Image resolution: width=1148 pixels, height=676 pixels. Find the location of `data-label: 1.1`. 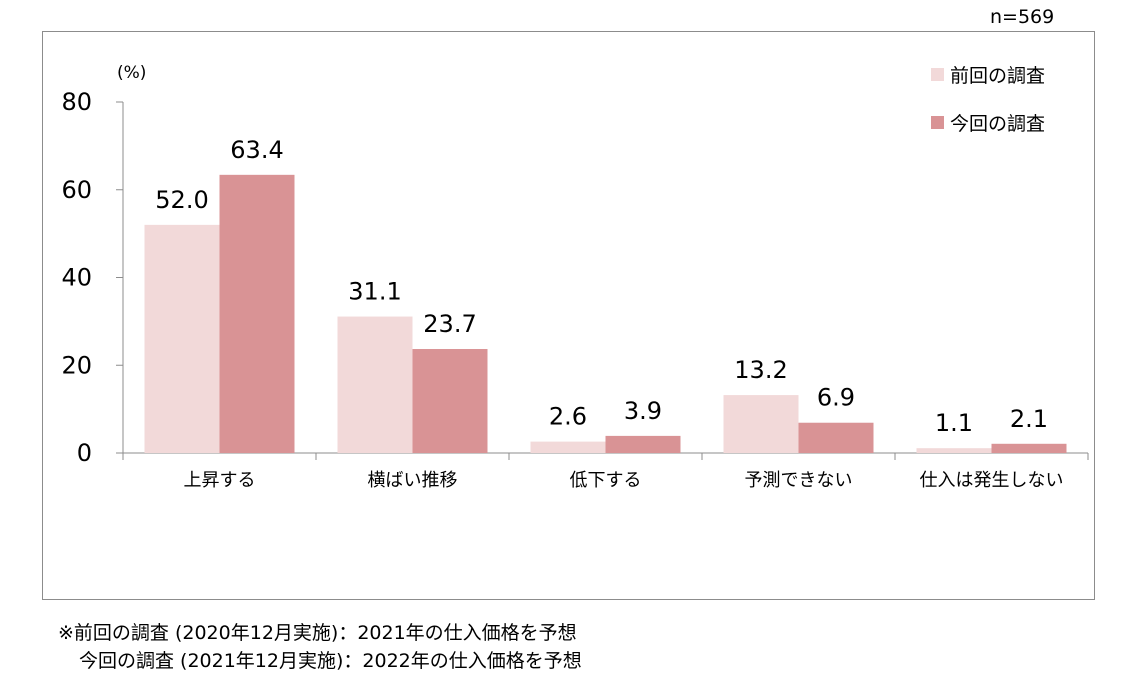

data-label: 1.1 is located at coordinates (954, 423).